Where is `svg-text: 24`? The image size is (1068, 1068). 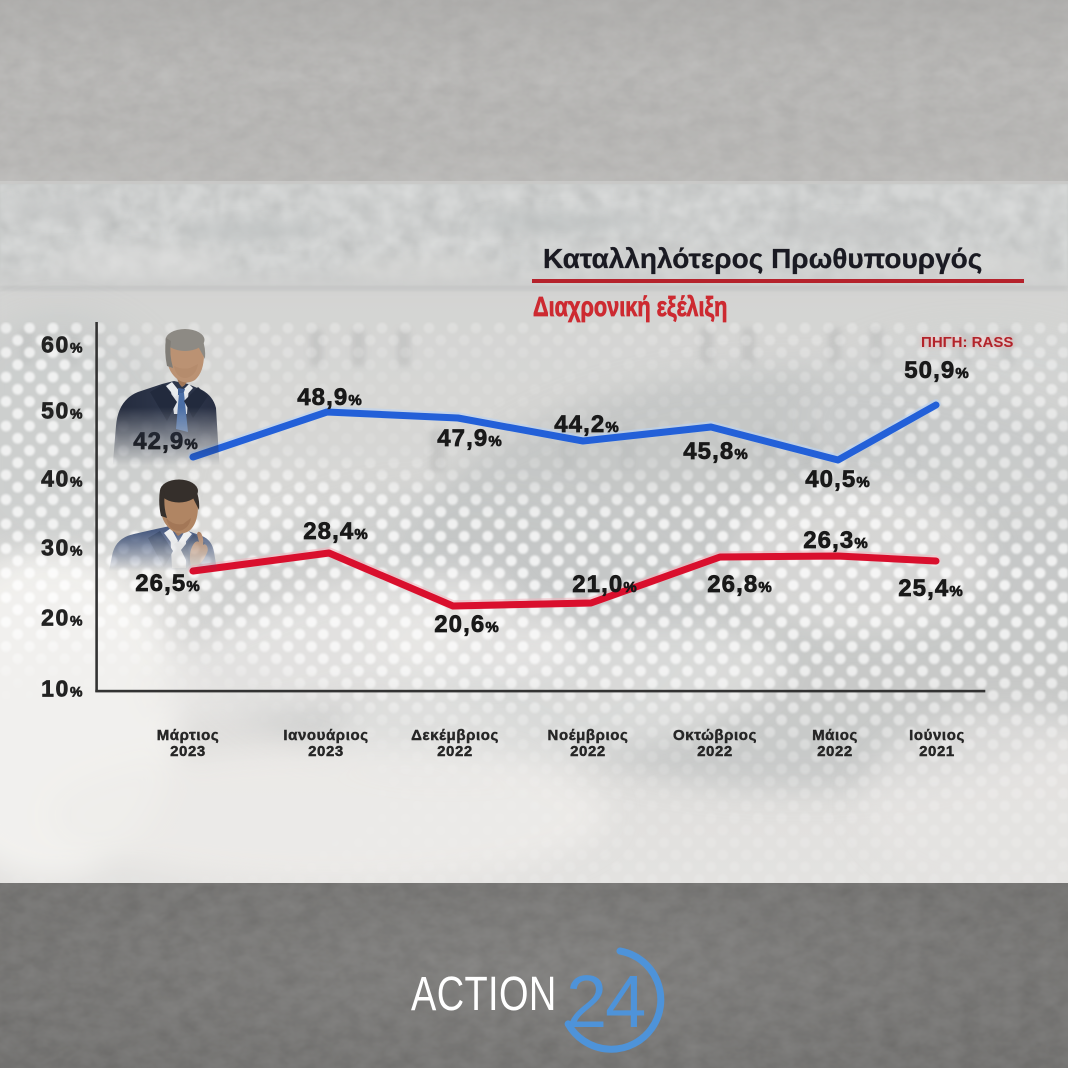
svg-text: 24 is located at coordinates (605, 1001).